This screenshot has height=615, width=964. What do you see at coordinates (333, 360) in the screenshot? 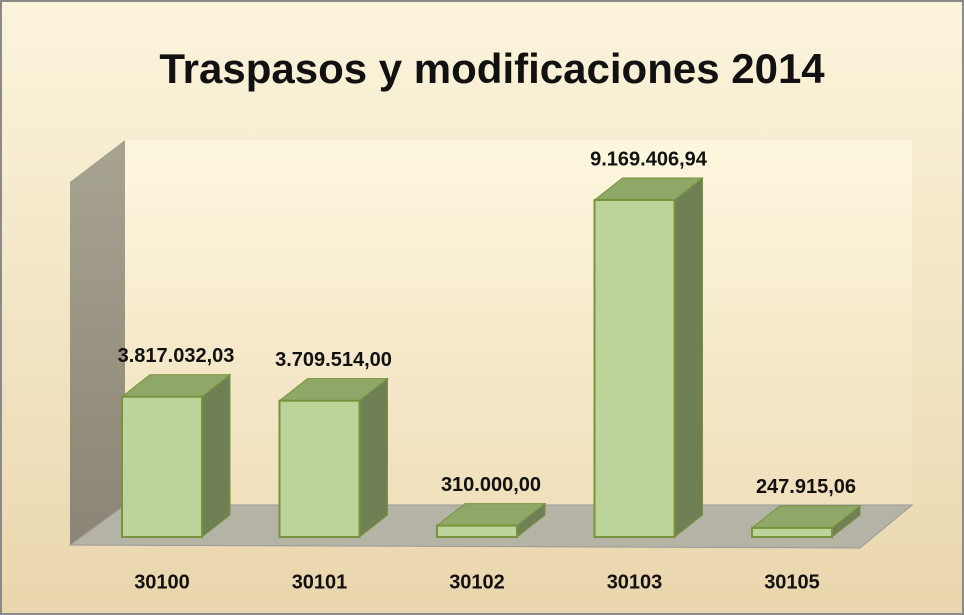
I see `value-label: 3.709.514,00` at bounding box center [333, 360].